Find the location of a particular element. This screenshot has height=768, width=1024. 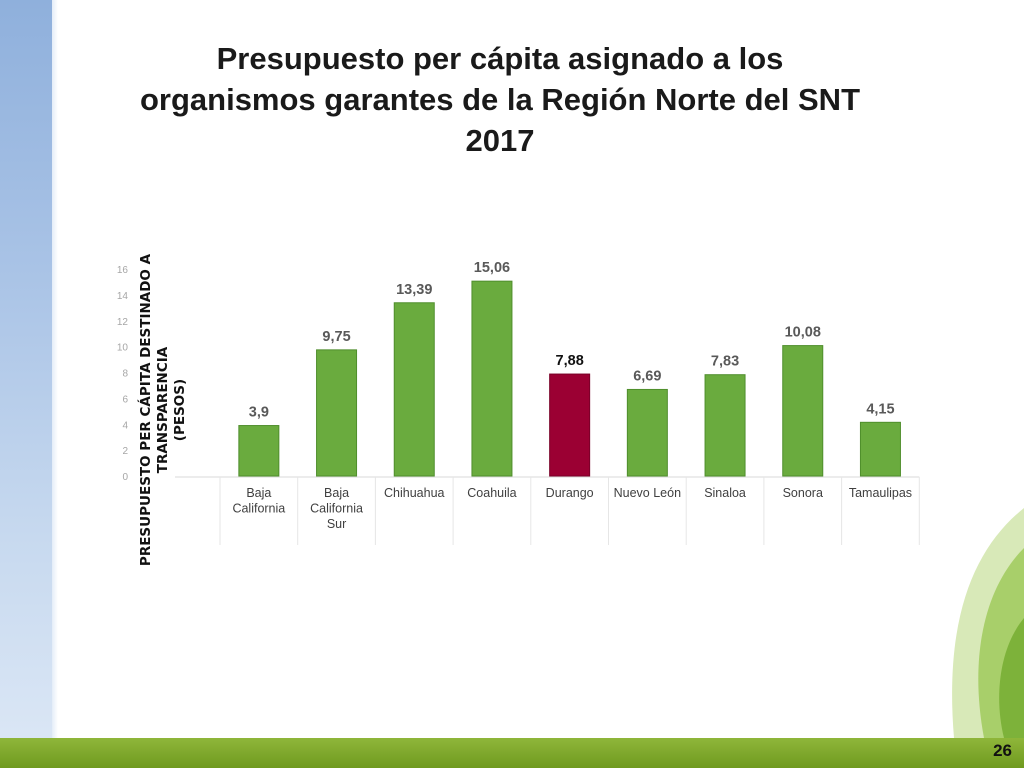

y-tick-label: 4 is located at coordinates (125, 425).